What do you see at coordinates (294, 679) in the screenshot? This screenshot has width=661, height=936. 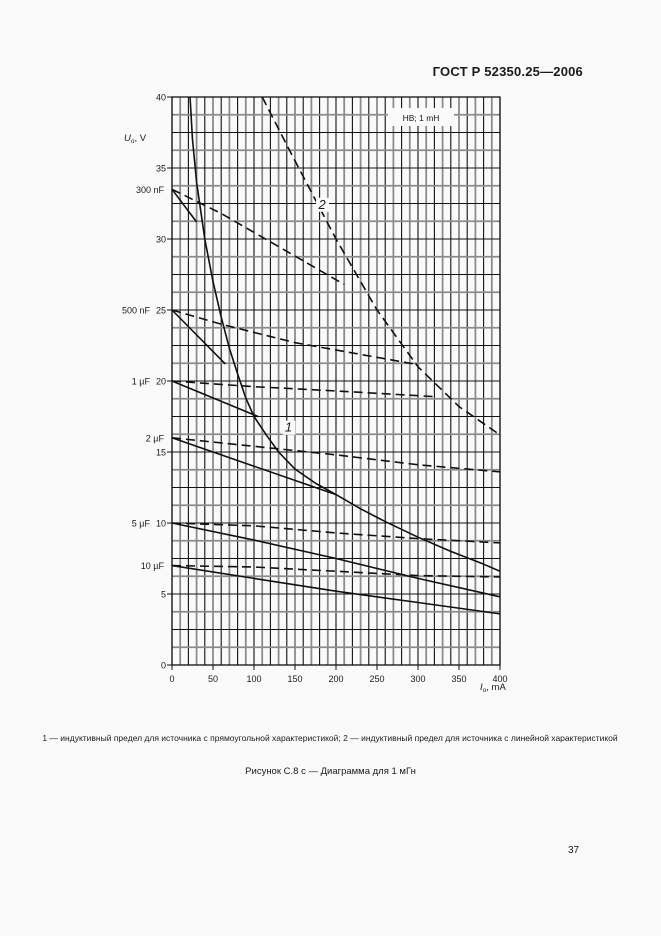 I see `x-tick-label: 150` at bounding box center [294, 679].